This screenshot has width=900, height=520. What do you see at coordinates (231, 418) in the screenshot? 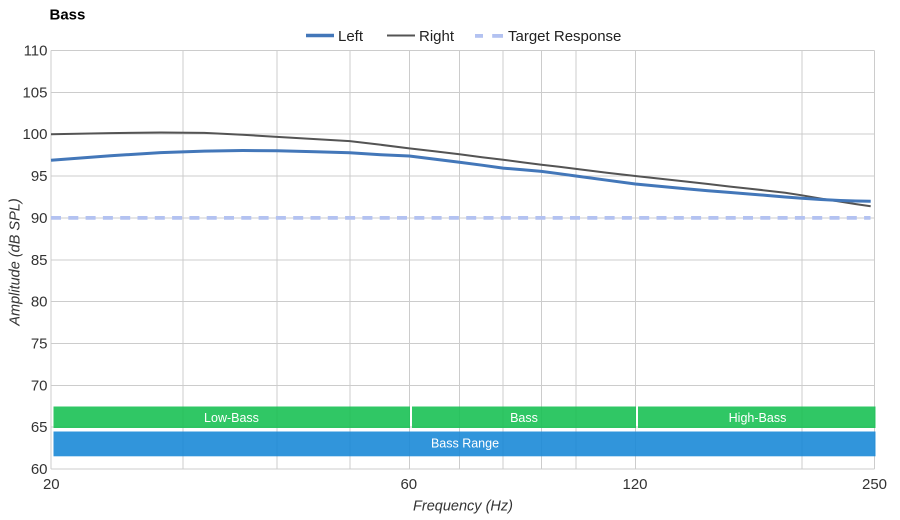
I see `svg-text: Low-Bass` at bounding box center [231, 418].